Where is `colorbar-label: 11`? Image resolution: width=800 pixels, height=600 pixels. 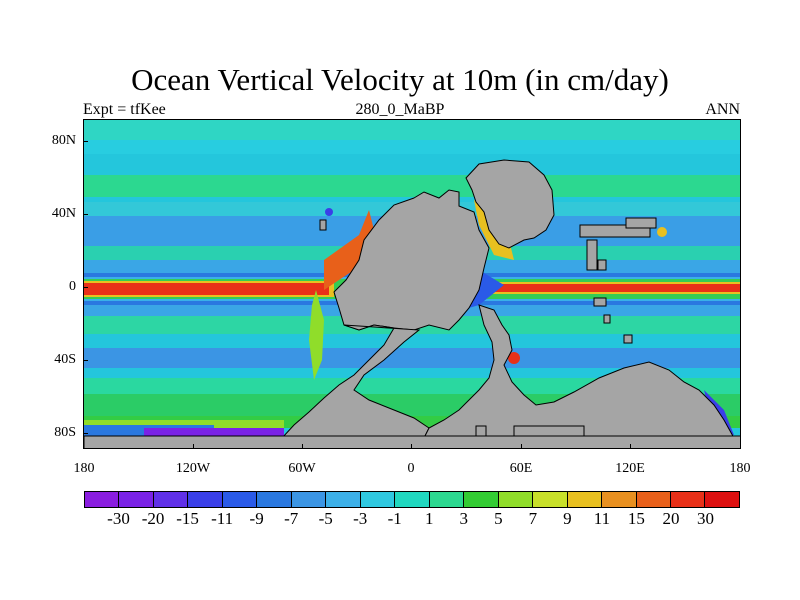 colorbar-label: 11 is located at coordinates (602, 518).